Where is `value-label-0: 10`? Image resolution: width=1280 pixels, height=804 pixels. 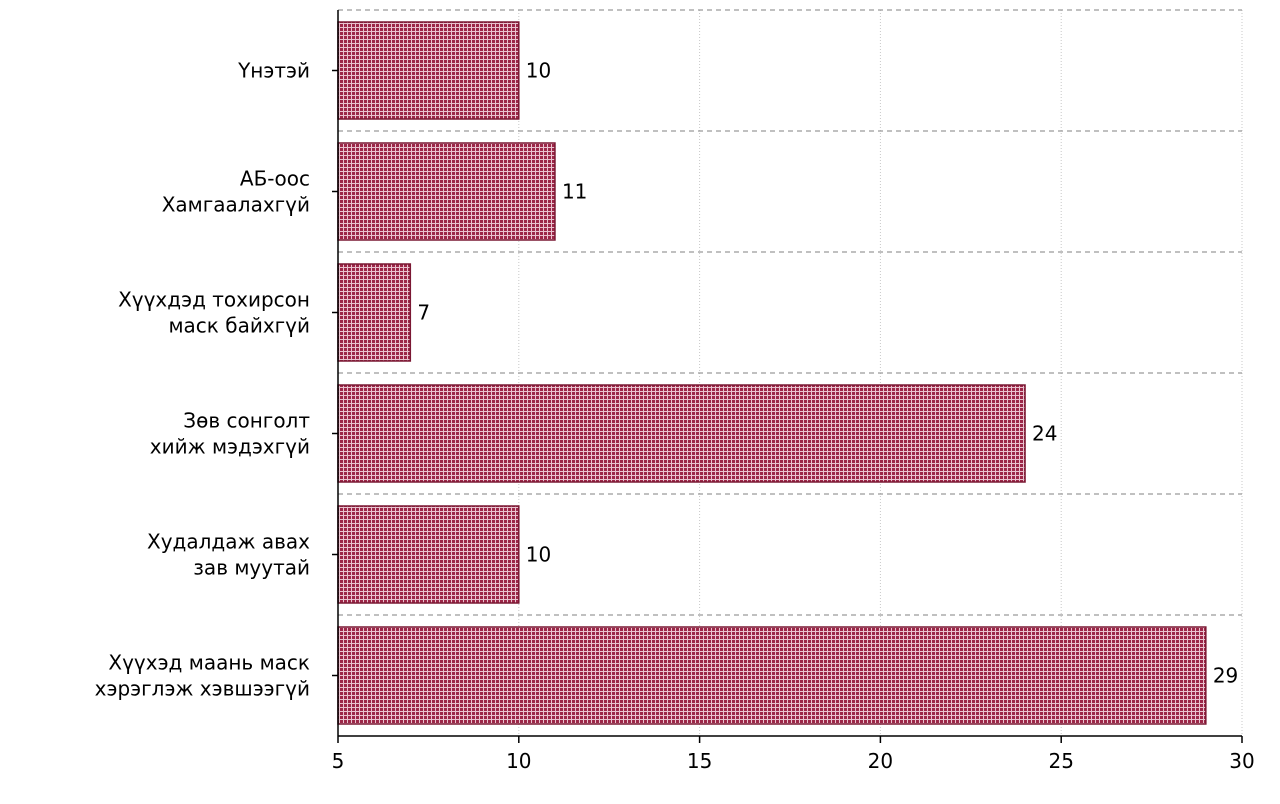
value-label-0: 10 is located at coordinates (538, 71).